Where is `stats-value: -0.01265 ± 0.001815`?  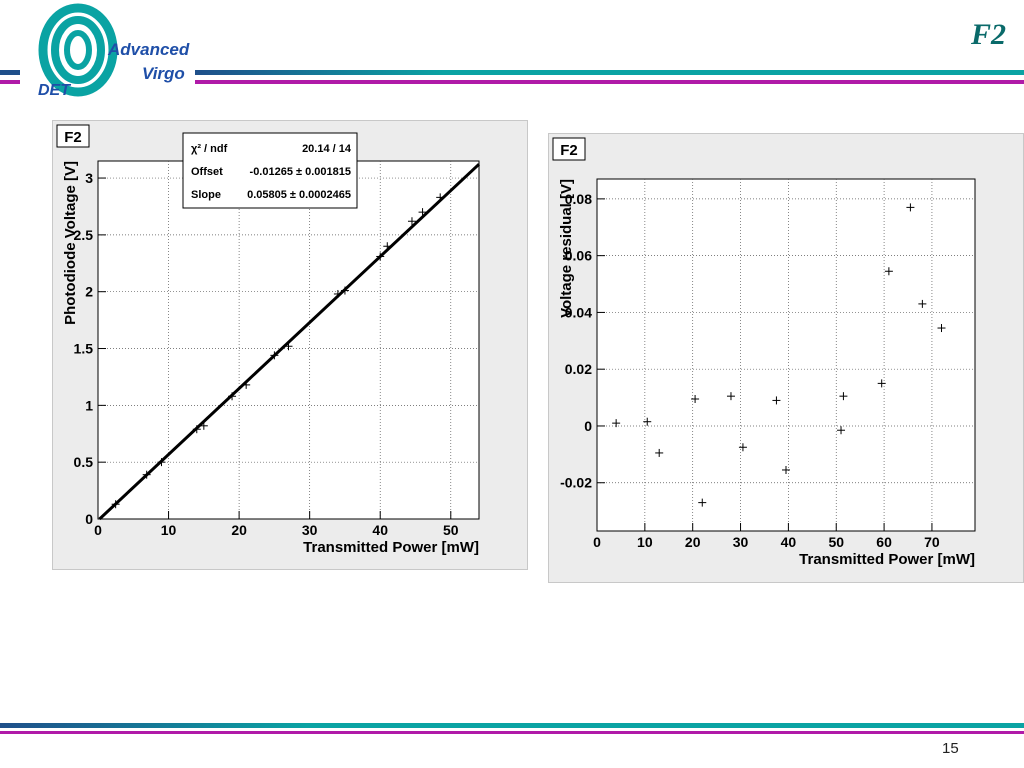 stats-value: -0.01265 ± 0.001815 is located at coordinates (300, 172).